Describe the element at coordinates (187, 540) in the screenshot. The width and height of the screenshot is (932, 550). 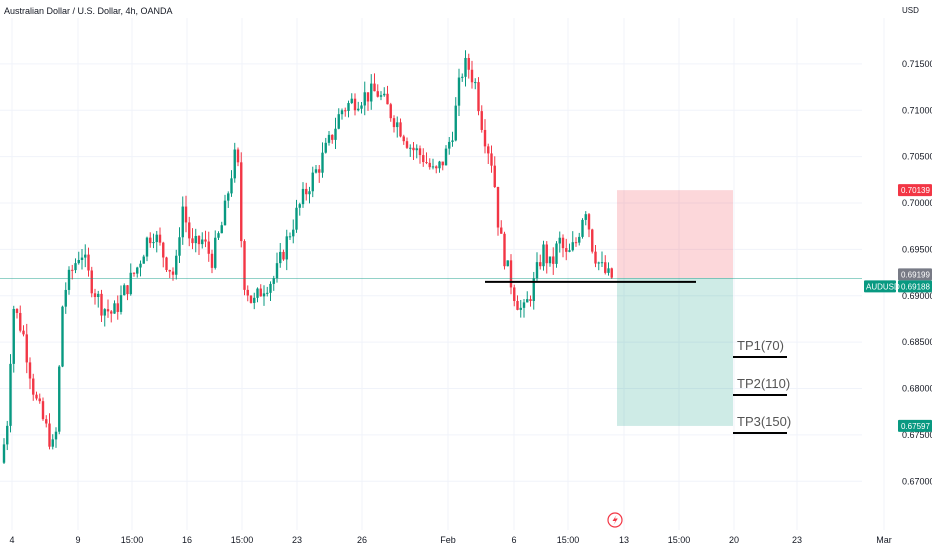
I see `x-tick-label: 16` at that location.